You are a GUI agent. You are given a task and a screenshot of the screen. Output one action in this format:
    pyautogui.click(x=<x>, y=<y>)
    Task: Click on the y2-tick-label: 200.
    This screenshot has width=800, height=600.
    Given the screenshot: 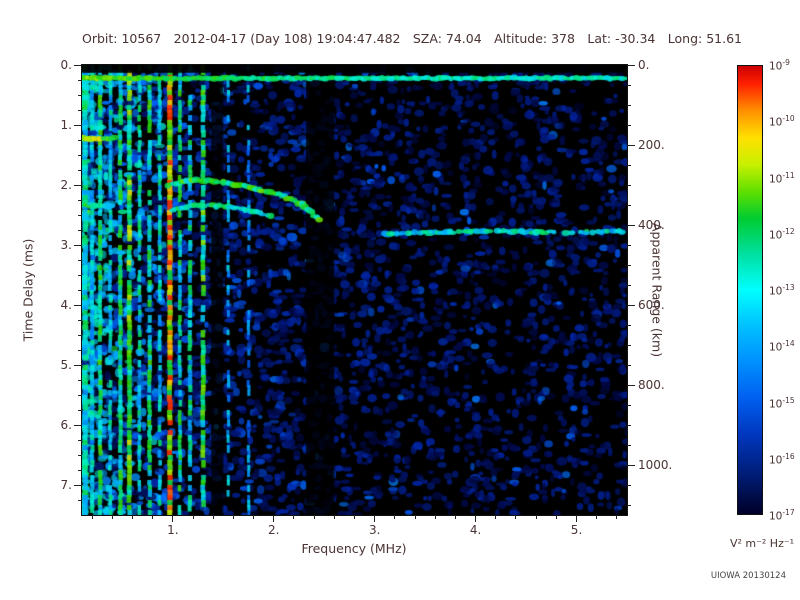 What is the action you would take?
    pyautogui.click(x=651, y=145)
    